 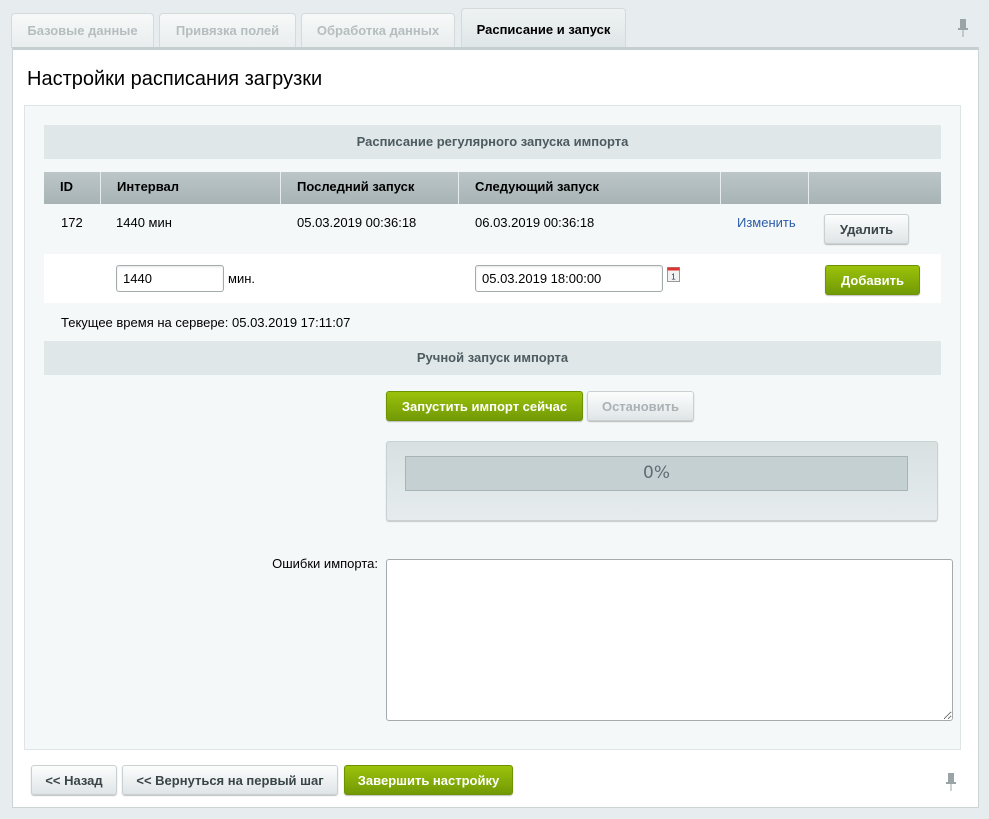 I want to click on calendar-icon: 1, so click(x=673, y=274).